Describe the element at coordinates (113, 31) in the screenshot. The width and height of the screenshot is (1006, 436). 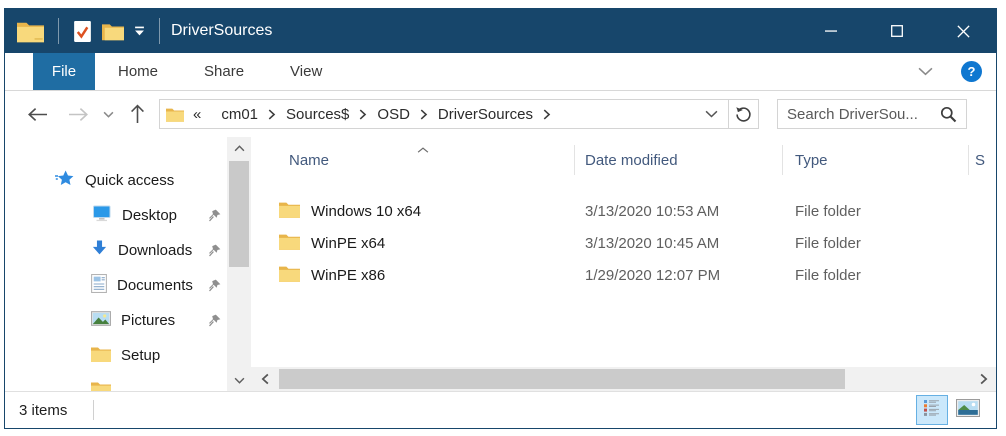
I see `new-folder-icon` at that location.